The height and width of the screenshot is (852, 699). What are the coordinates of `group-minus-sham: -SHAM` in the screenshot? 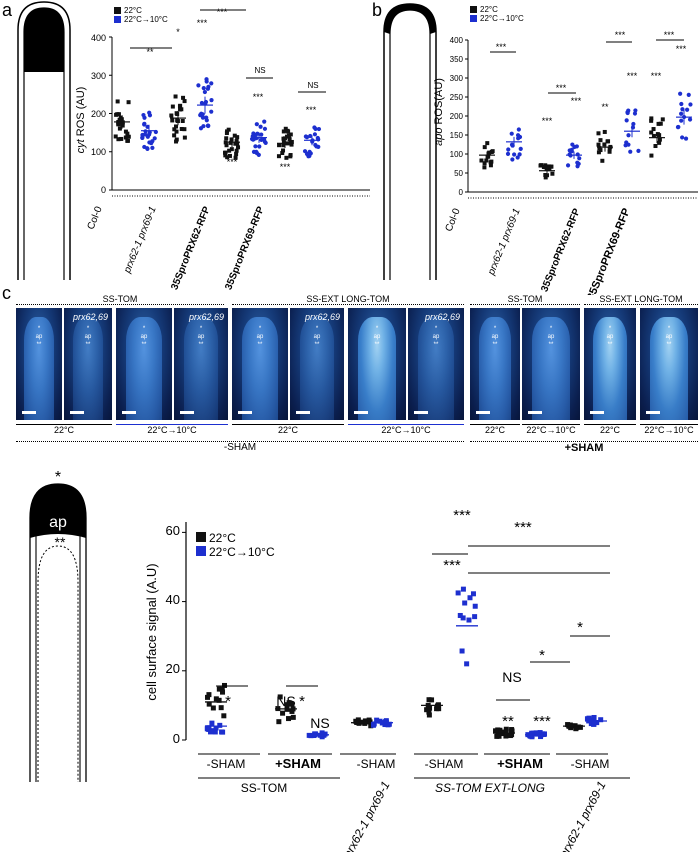 It's located at (240, 447).